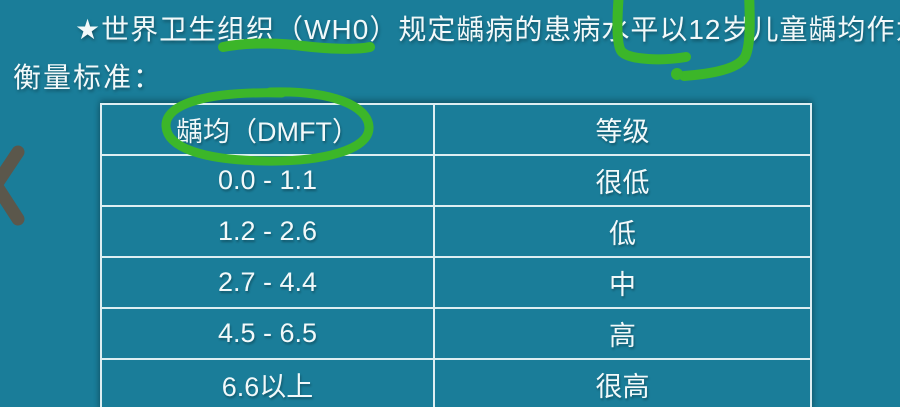  I want to click on table-header-row: 龋均（DMFT） 等级, so click(456, 129).